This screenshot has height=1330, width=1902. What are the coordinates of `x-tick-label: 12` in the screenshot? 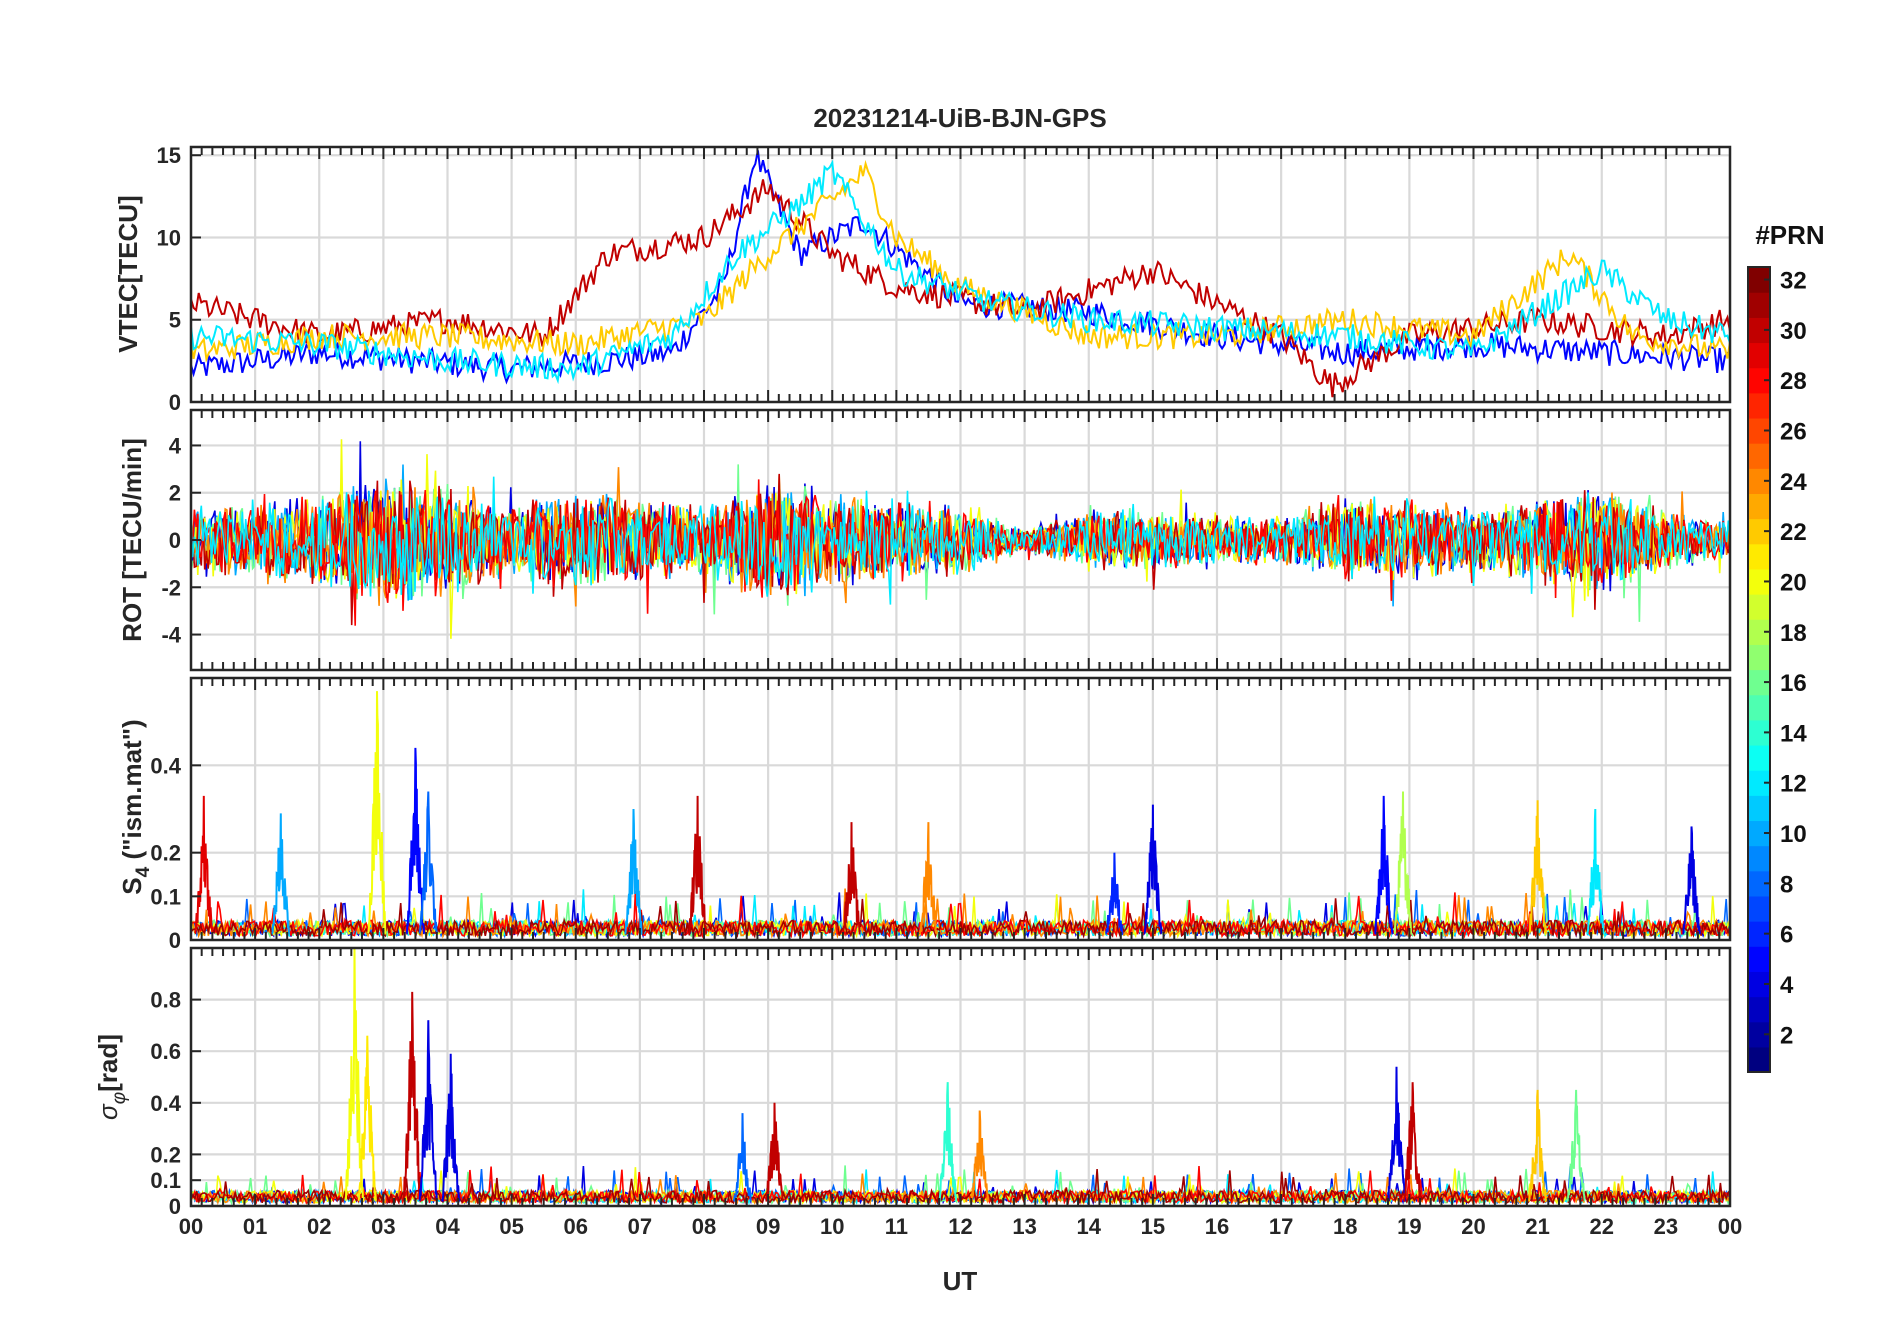 It's located at (960, 1226).